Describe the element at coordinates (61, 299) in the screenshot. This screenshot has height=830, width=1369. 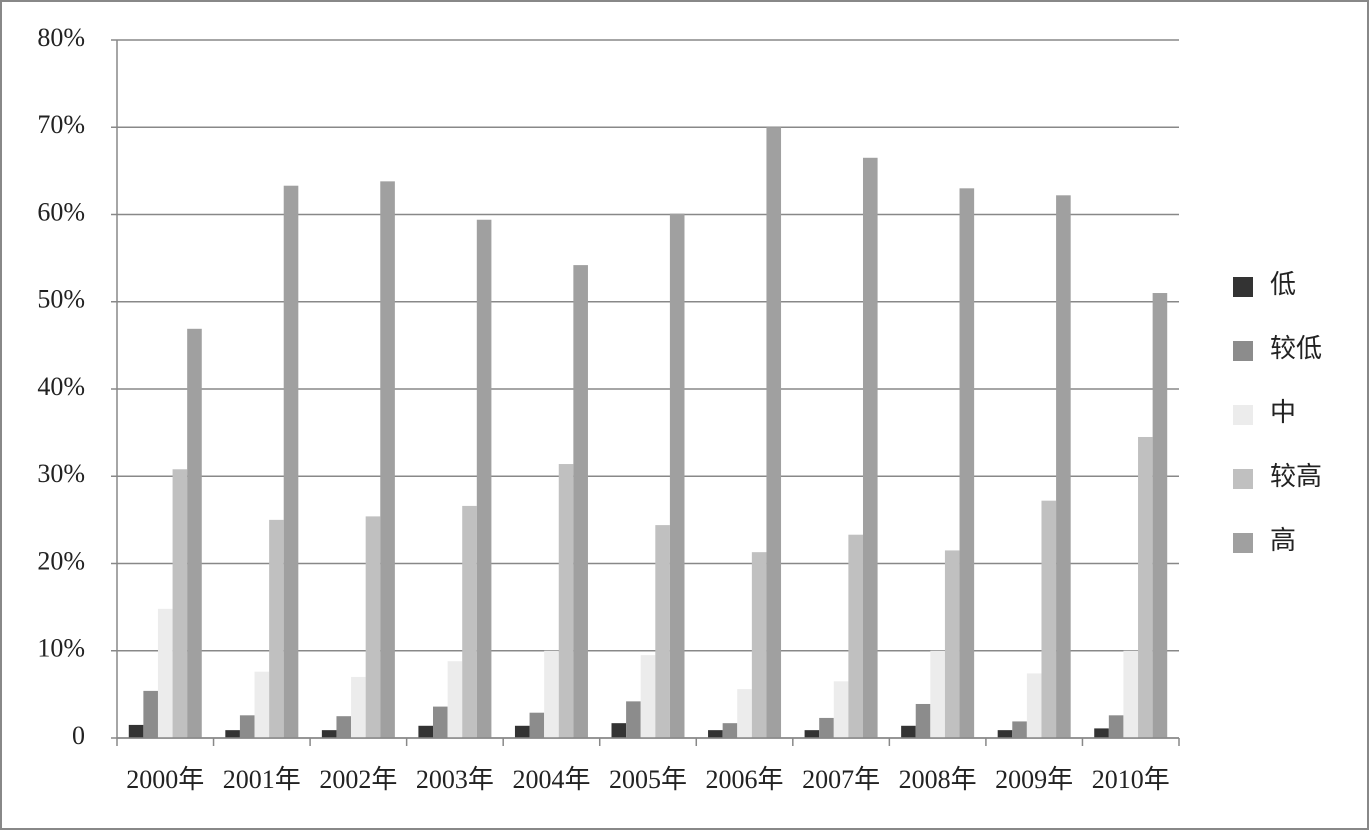
I see `y-tick-label: 50%` at that location.